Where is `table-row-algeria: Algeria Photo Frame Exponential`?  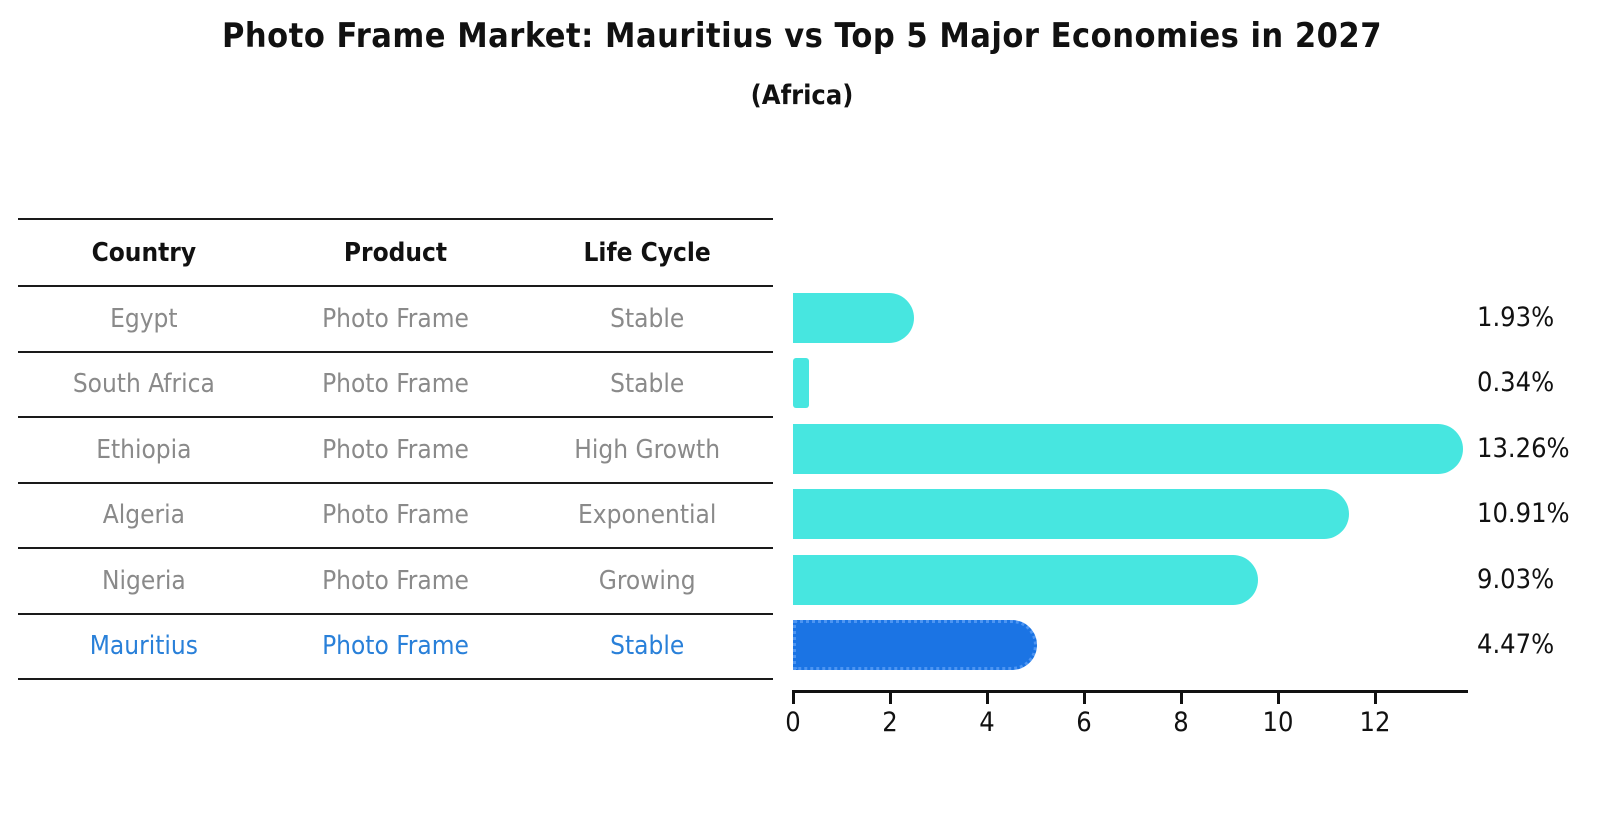 table-row-algeria: Algeria Photo Frame Exponential is located at coordinates (395, 516).